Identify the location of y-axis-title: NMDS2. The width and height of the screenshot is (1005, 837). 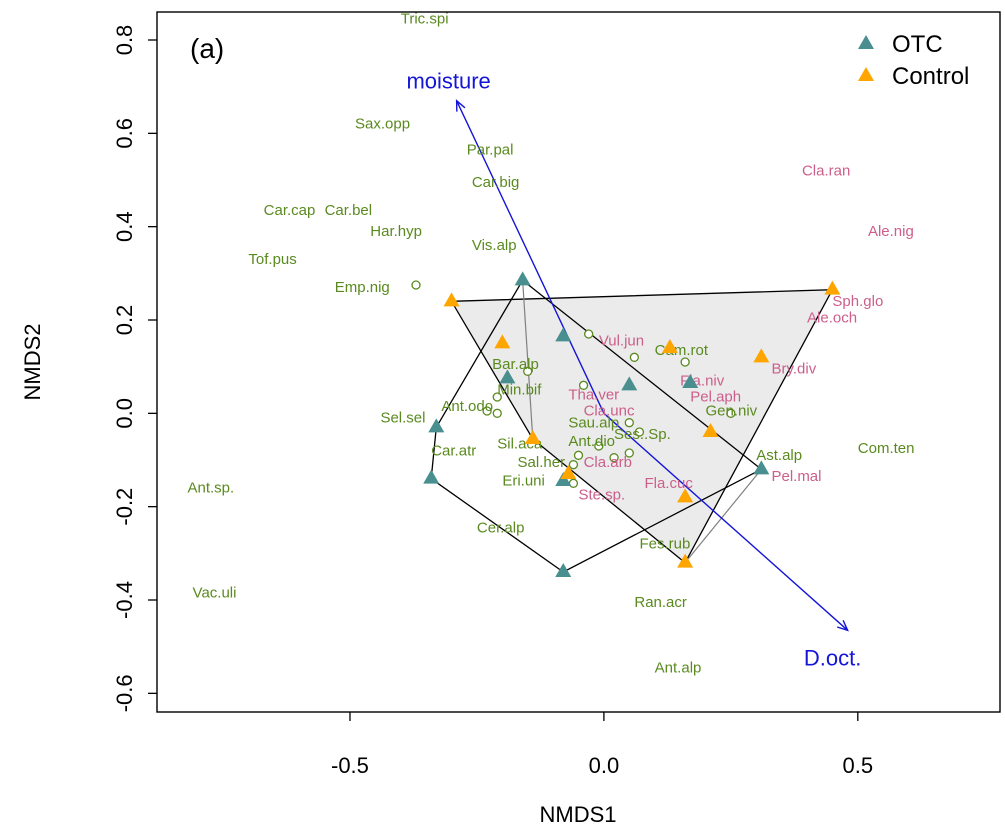
(32, 361).